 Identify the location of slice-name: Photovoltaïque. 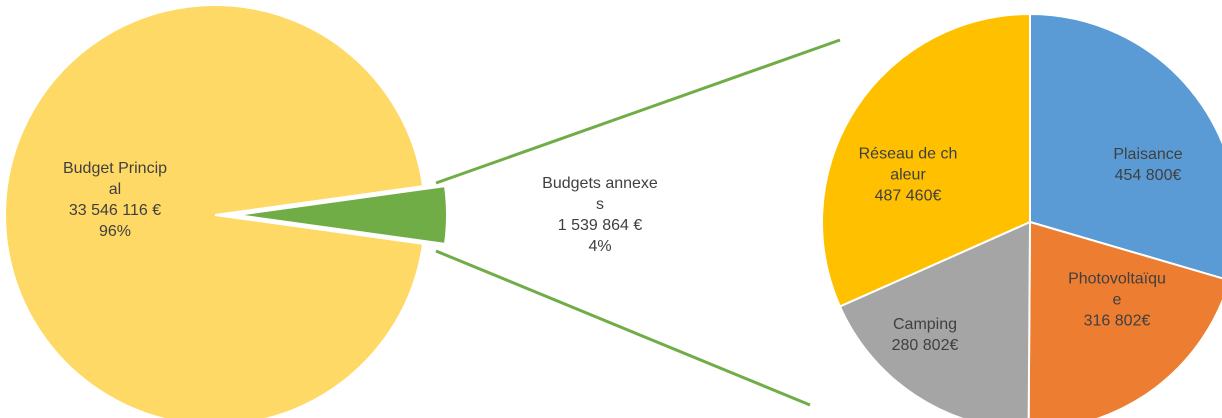
(1117, 289).